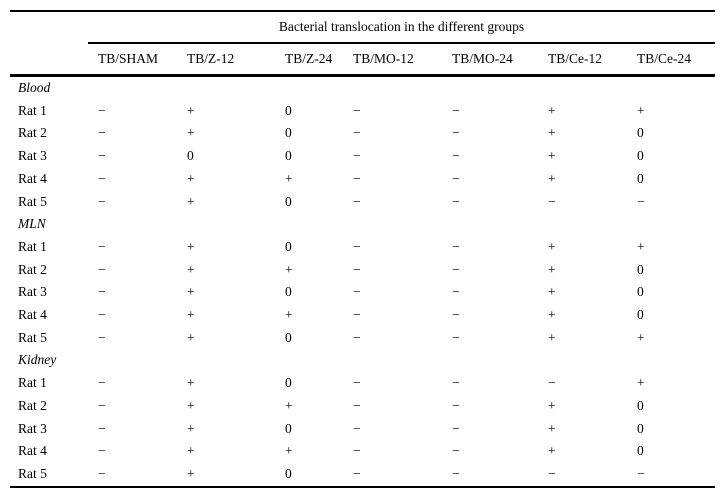 The width and height of the screenshot is (724, 493). What do you see at coordinates (49, 60) in the screenshot?
I see `column-header-empty` at bounding box center [49, 60].